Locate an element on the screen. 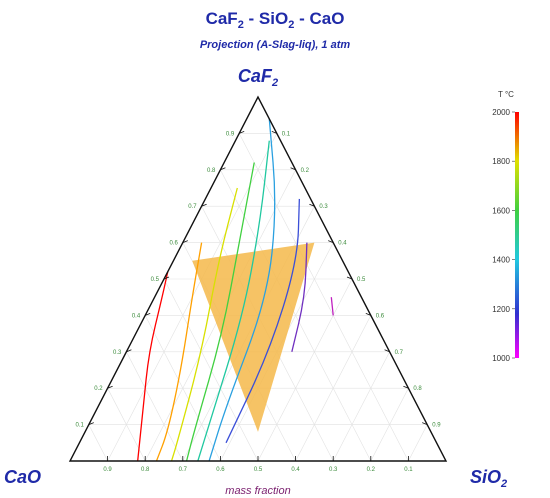 The width and height of the screenshot is (550, 498). tick-label-right: 0.2 is located at coordinates (305, 171).